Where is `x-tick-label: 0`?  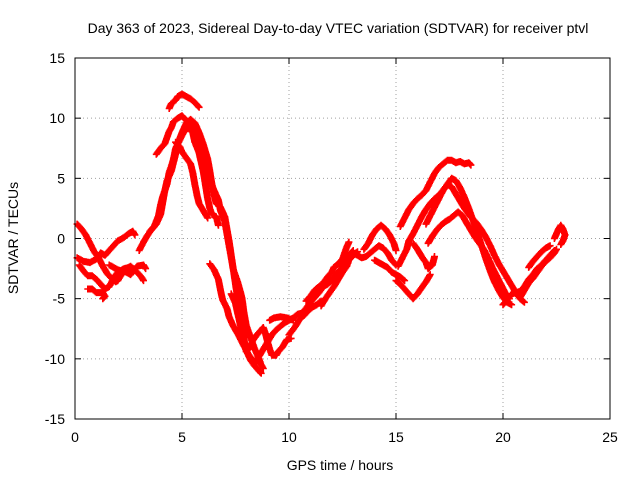 x-tick-label: 0 is located at coordinates (75, 437).